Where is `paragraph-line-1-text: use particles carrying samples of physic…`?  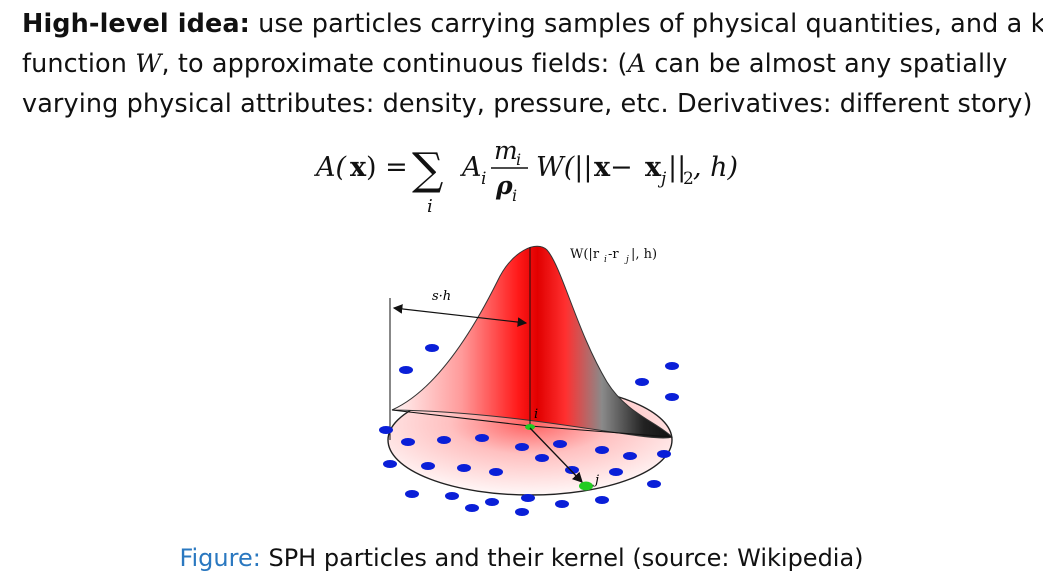
paragraph-line-1-text: use particles carrying samples of physic… is located at coordinates (646, 24).